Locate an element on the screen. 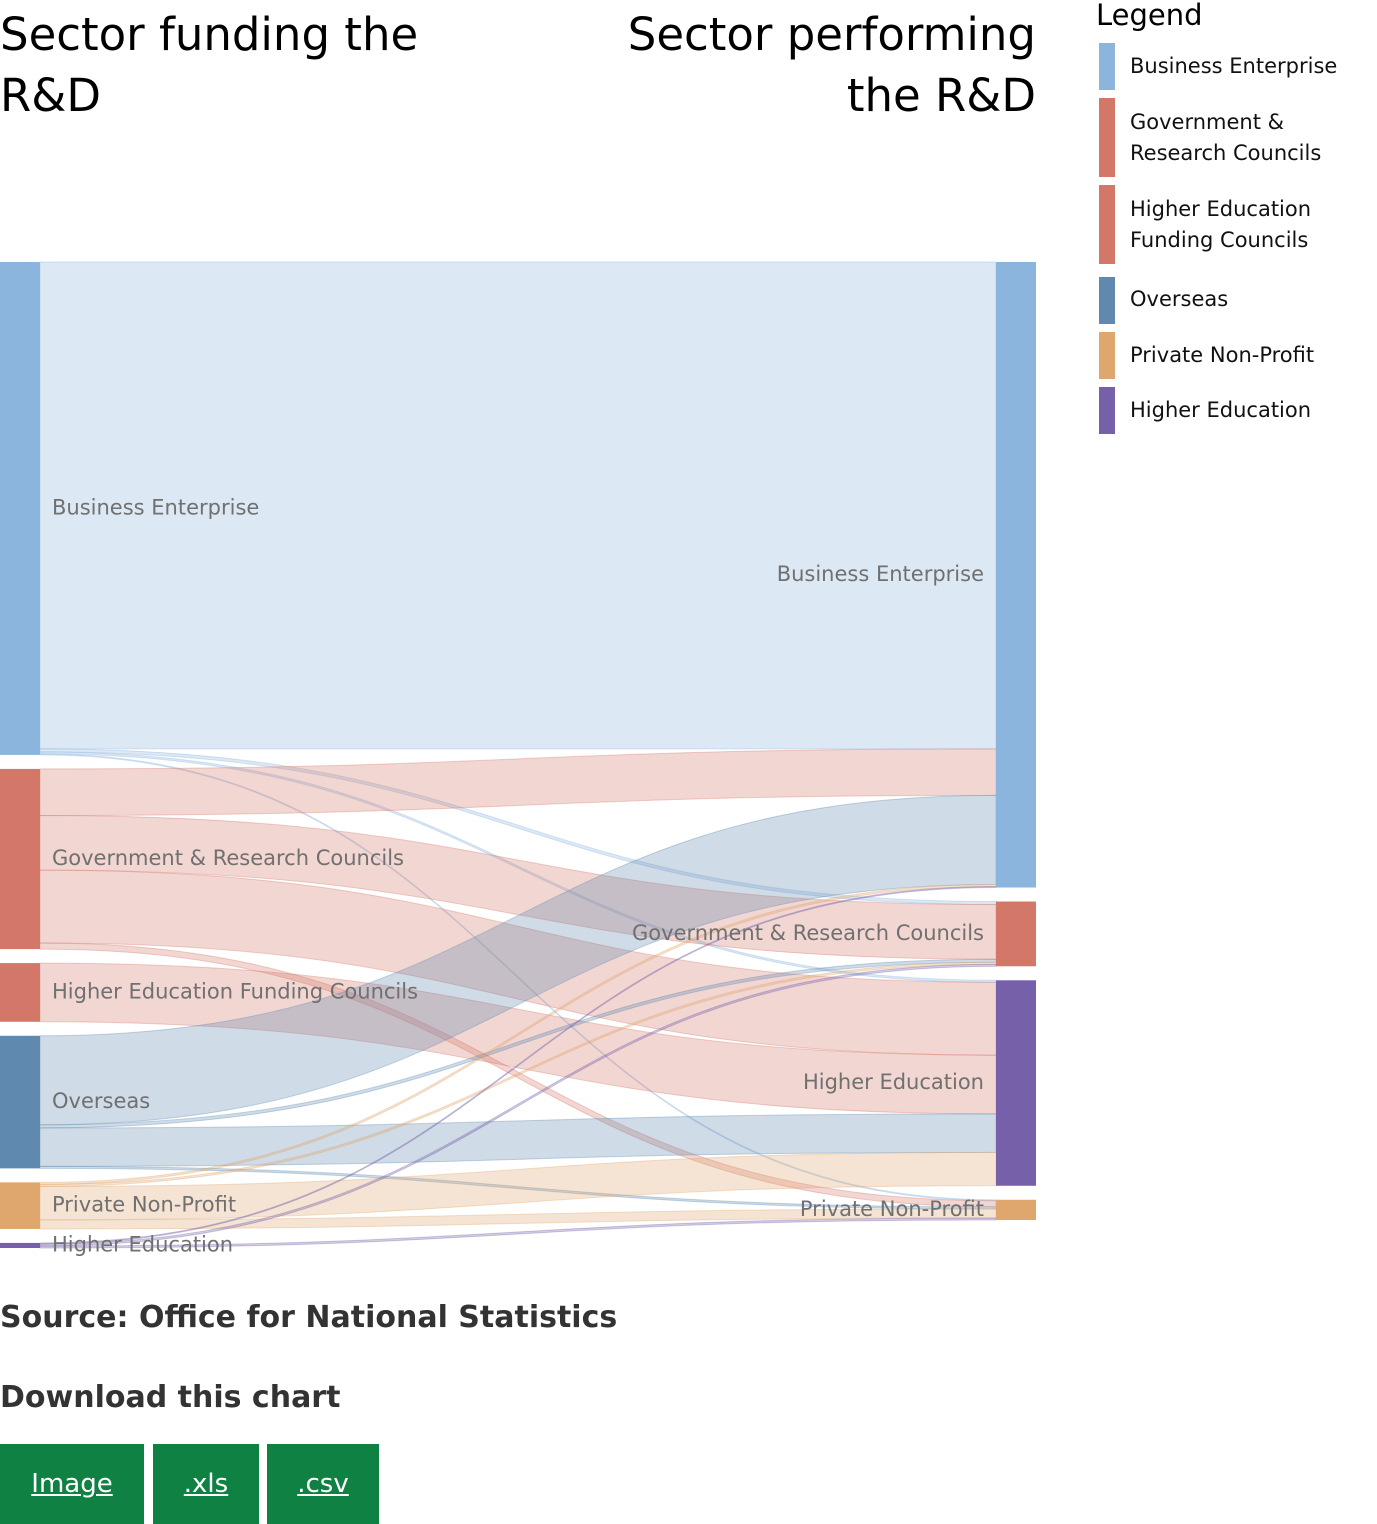 The height and width of the screenshot is (1524, 1377). source-note: Source: Office for National Statistics is located at coordinates (309, 1317).